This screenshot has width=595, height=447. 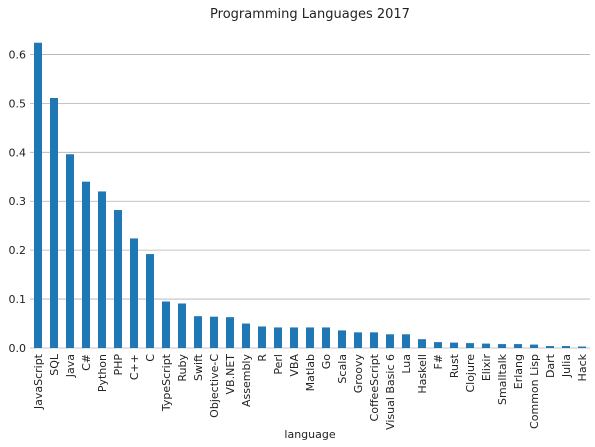 What do you see at coordinates (390, 392) in the screenshot?
I see `x-tick-label: Visual Basic 6` at bounding box center [390, 392].